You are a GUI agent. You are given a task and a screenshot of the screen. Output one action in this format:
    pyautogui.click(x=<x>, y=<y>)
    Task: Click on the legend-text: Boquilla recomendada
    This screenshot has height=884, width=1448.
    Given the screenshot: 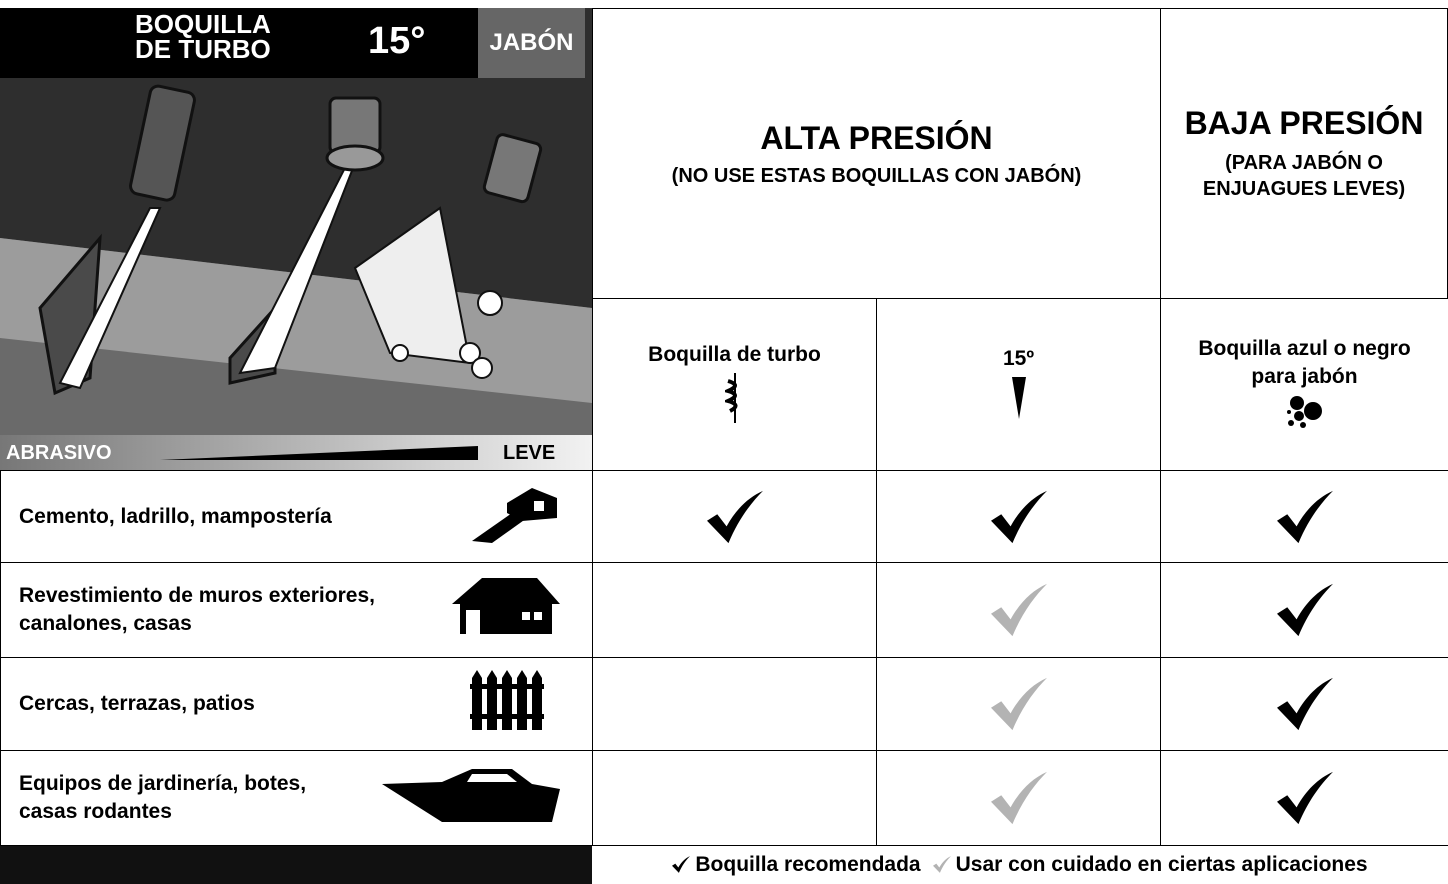 What is the action you would take?
    pyautogui.click(x=808, y=864)
    